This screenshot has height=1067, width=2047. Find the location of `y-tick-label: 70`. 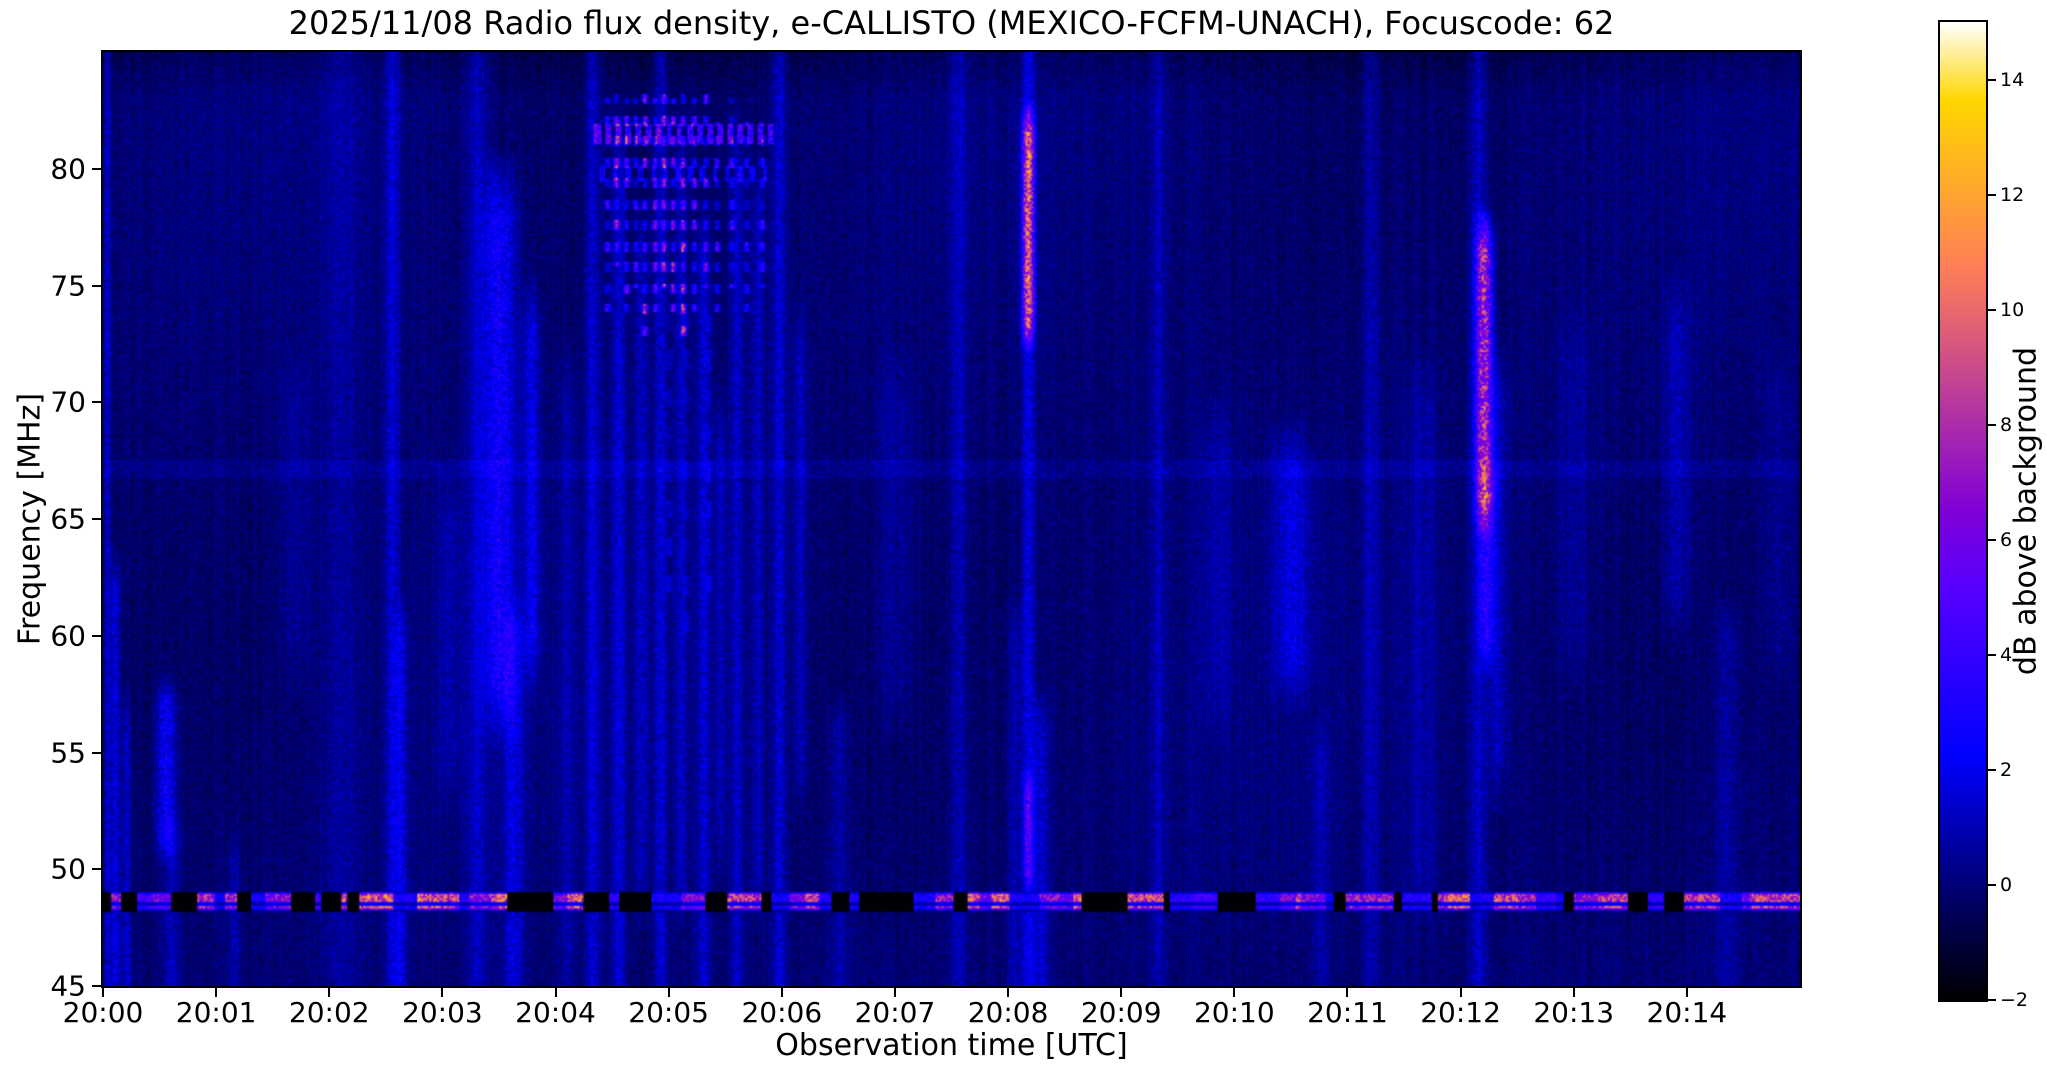

y-tick-label: 70 is located at coordinates (68, 402).